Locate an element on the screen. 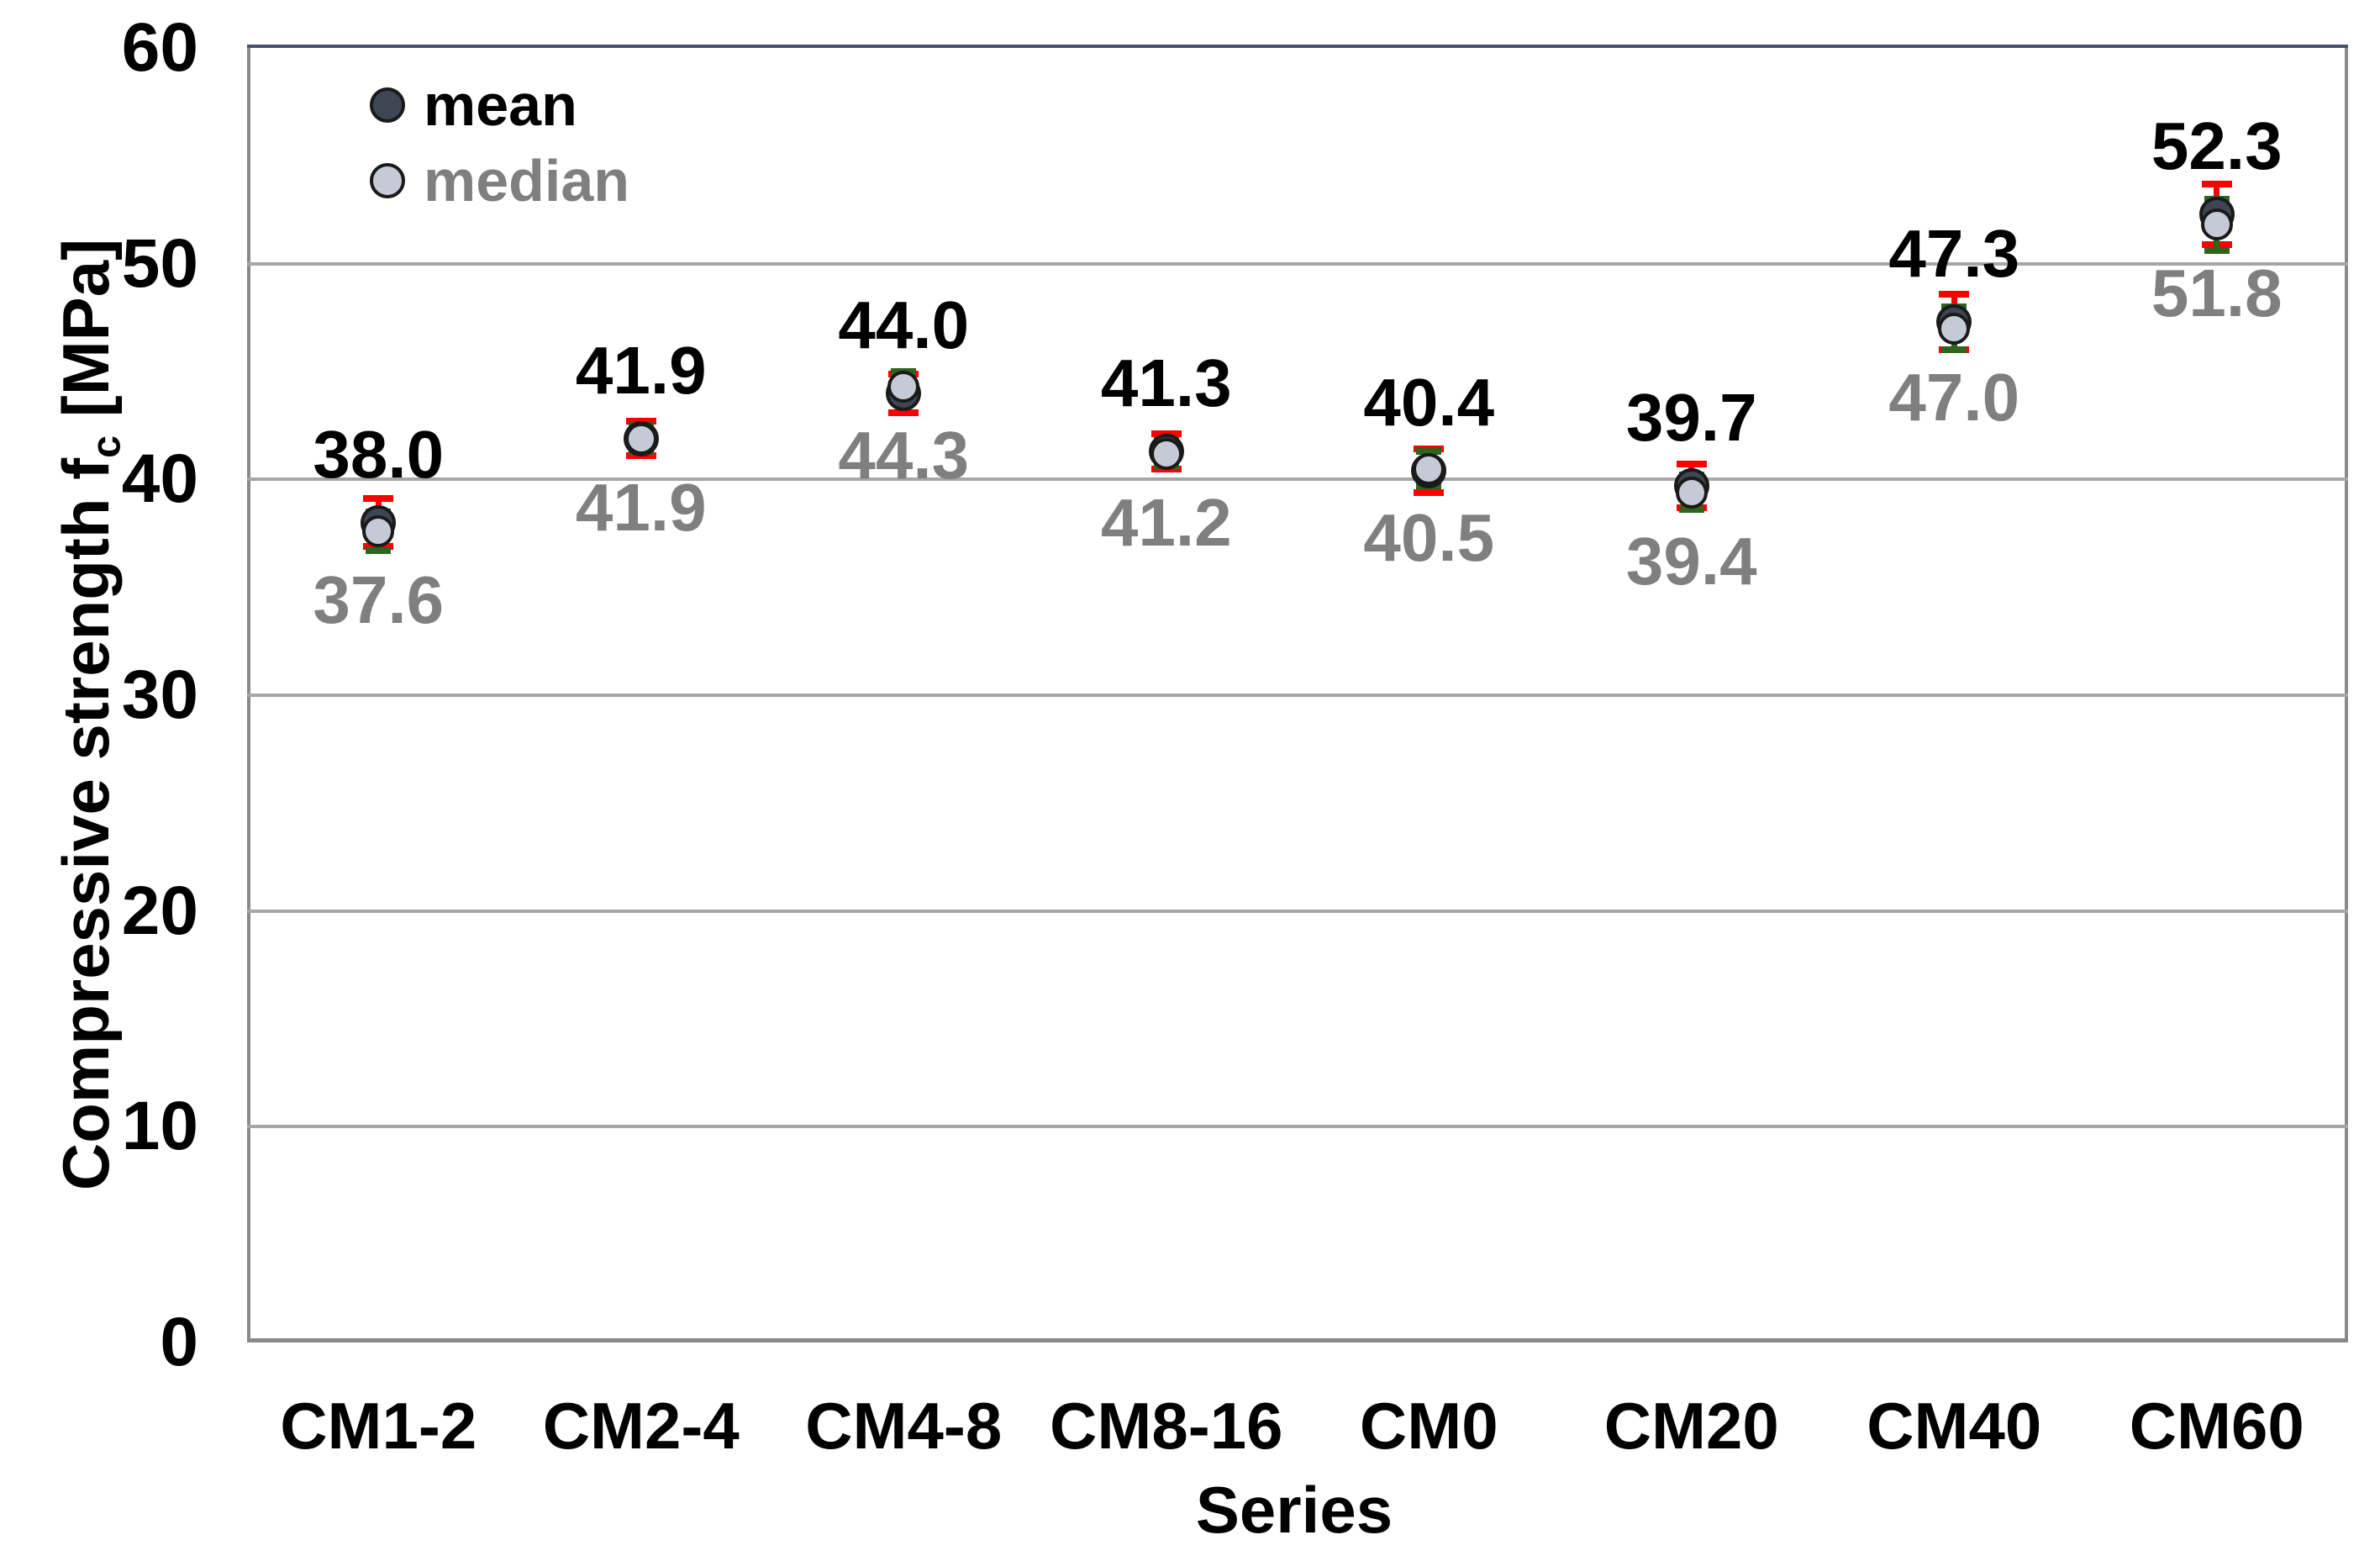 Image resolution: width=2380 pixels, height=1556 pixels. median-value-label: 39.4 is located at coordinates (1691, 561).